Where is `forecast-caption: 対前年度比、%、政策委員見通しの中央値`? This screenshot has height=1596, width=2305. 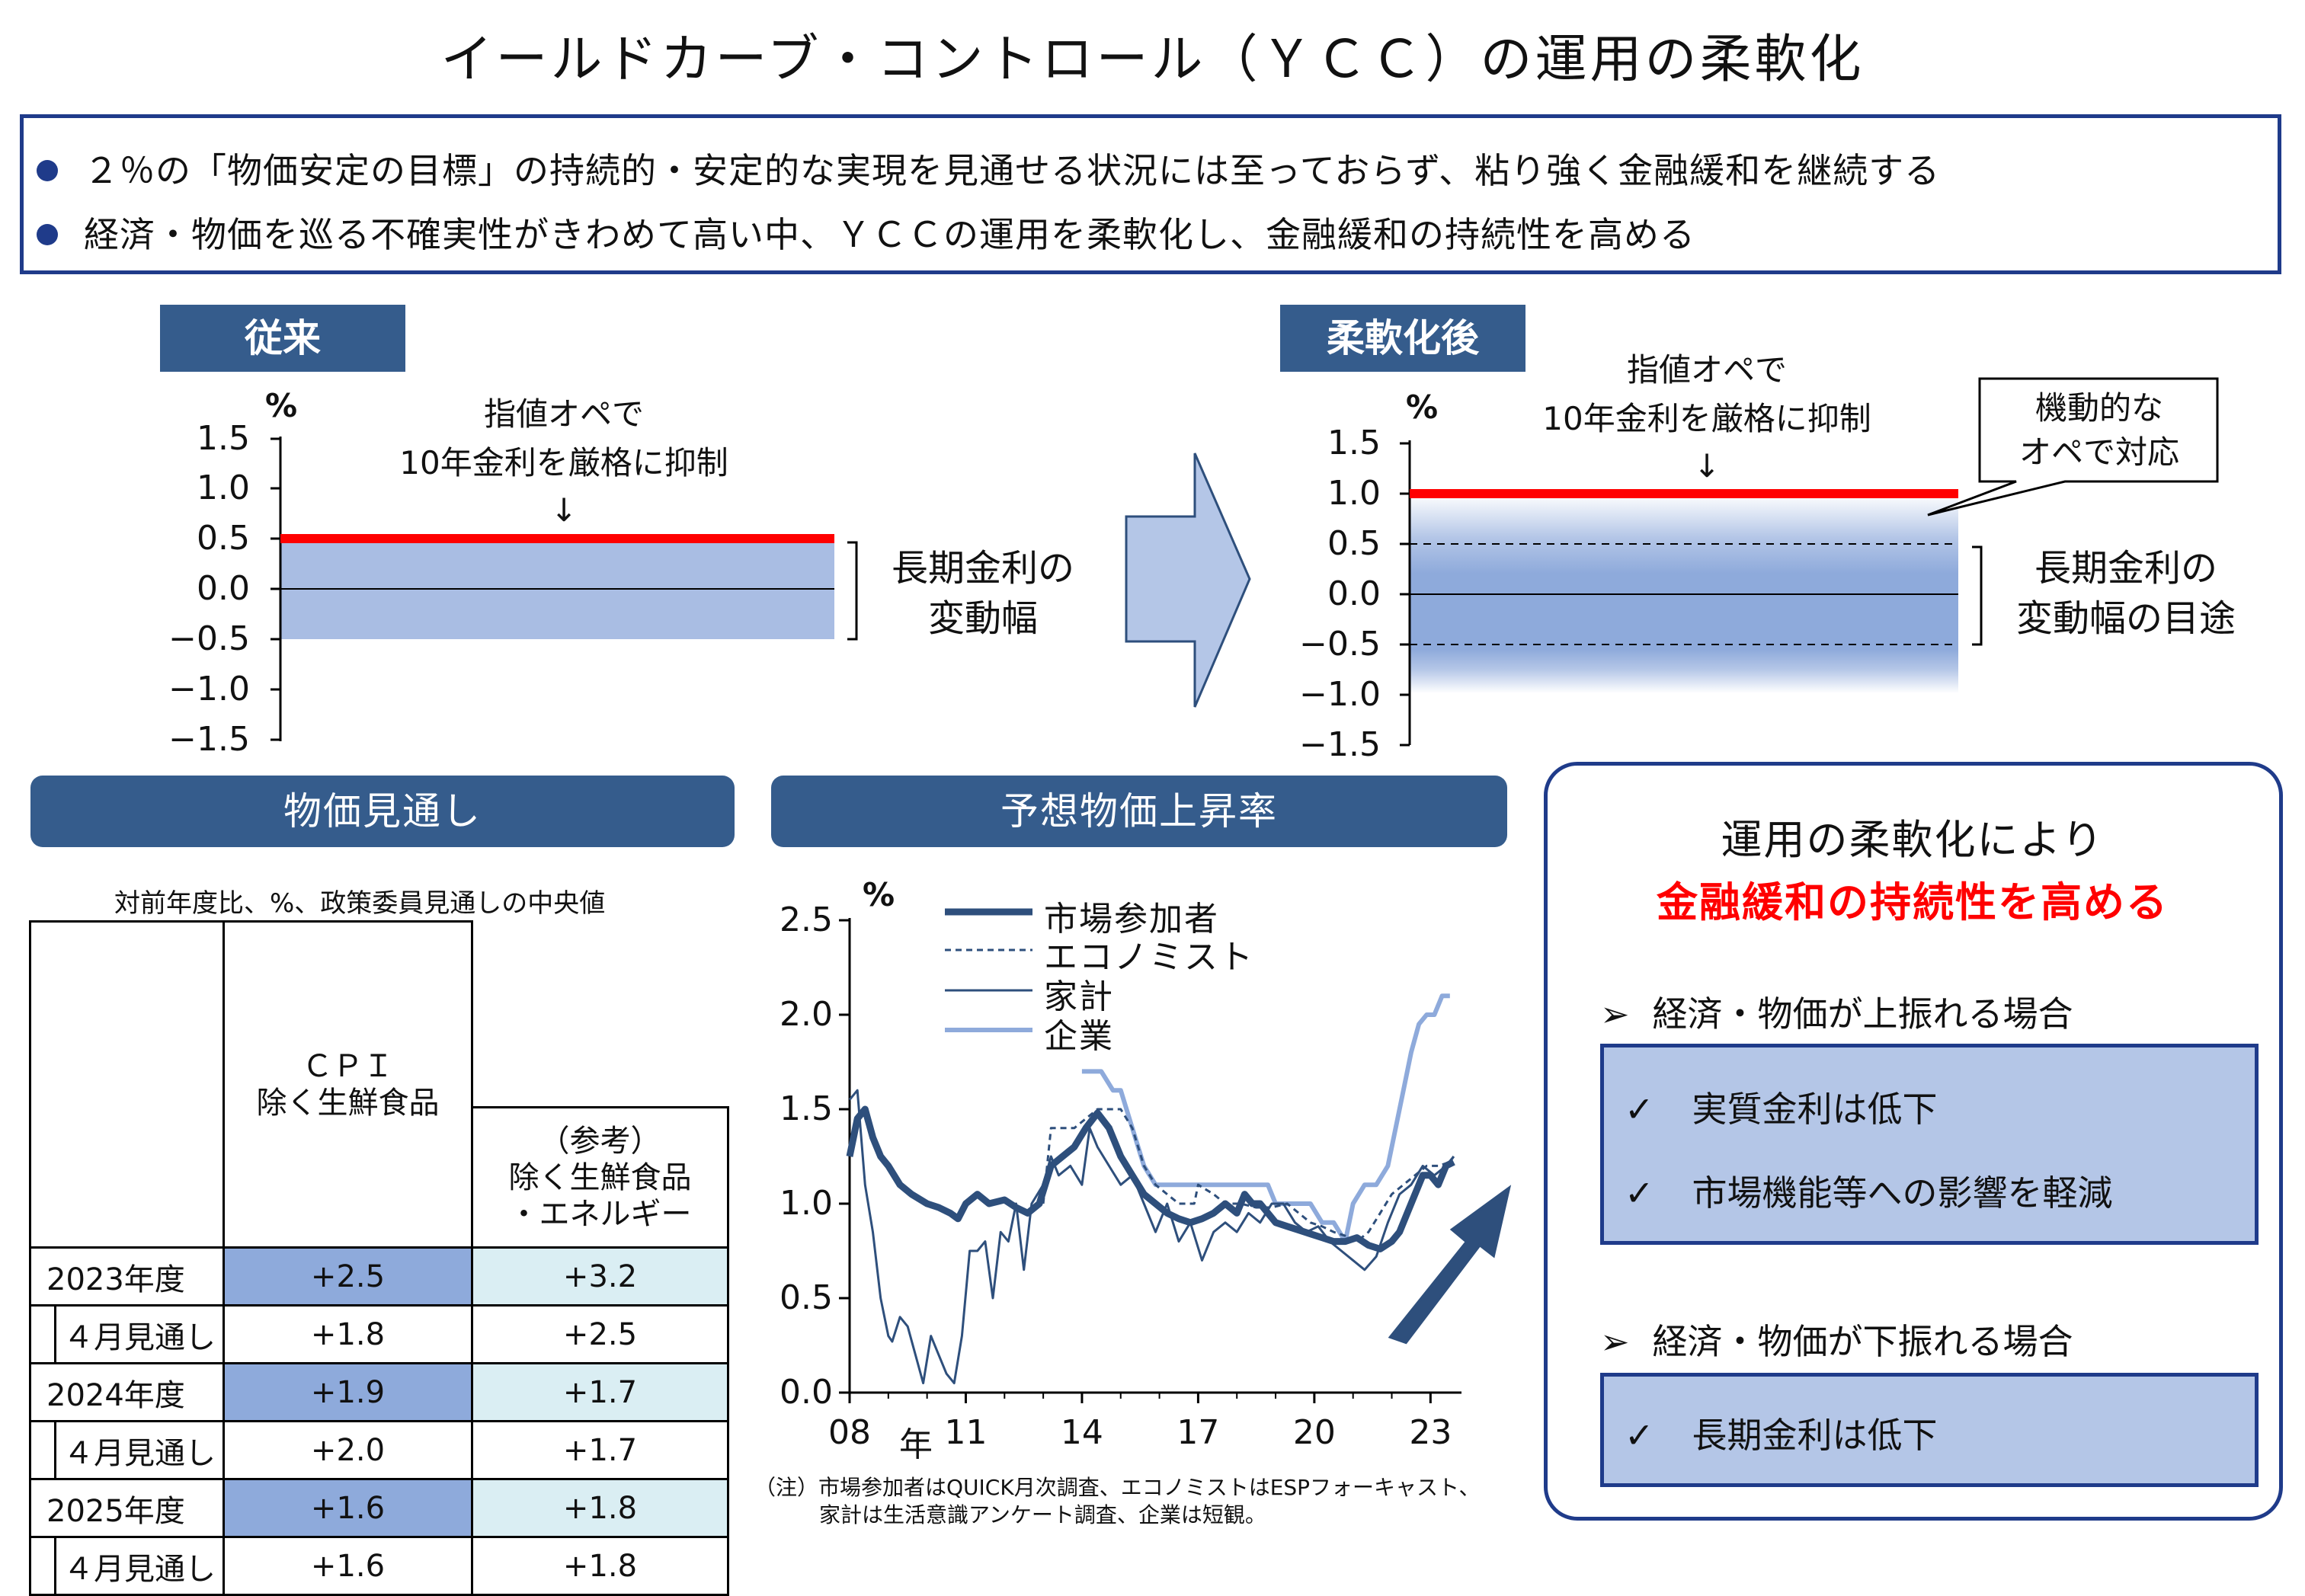 forecast-caption: 対前年度比、%、政策委員見通しの中央値 is located at coordinates (360, 903).